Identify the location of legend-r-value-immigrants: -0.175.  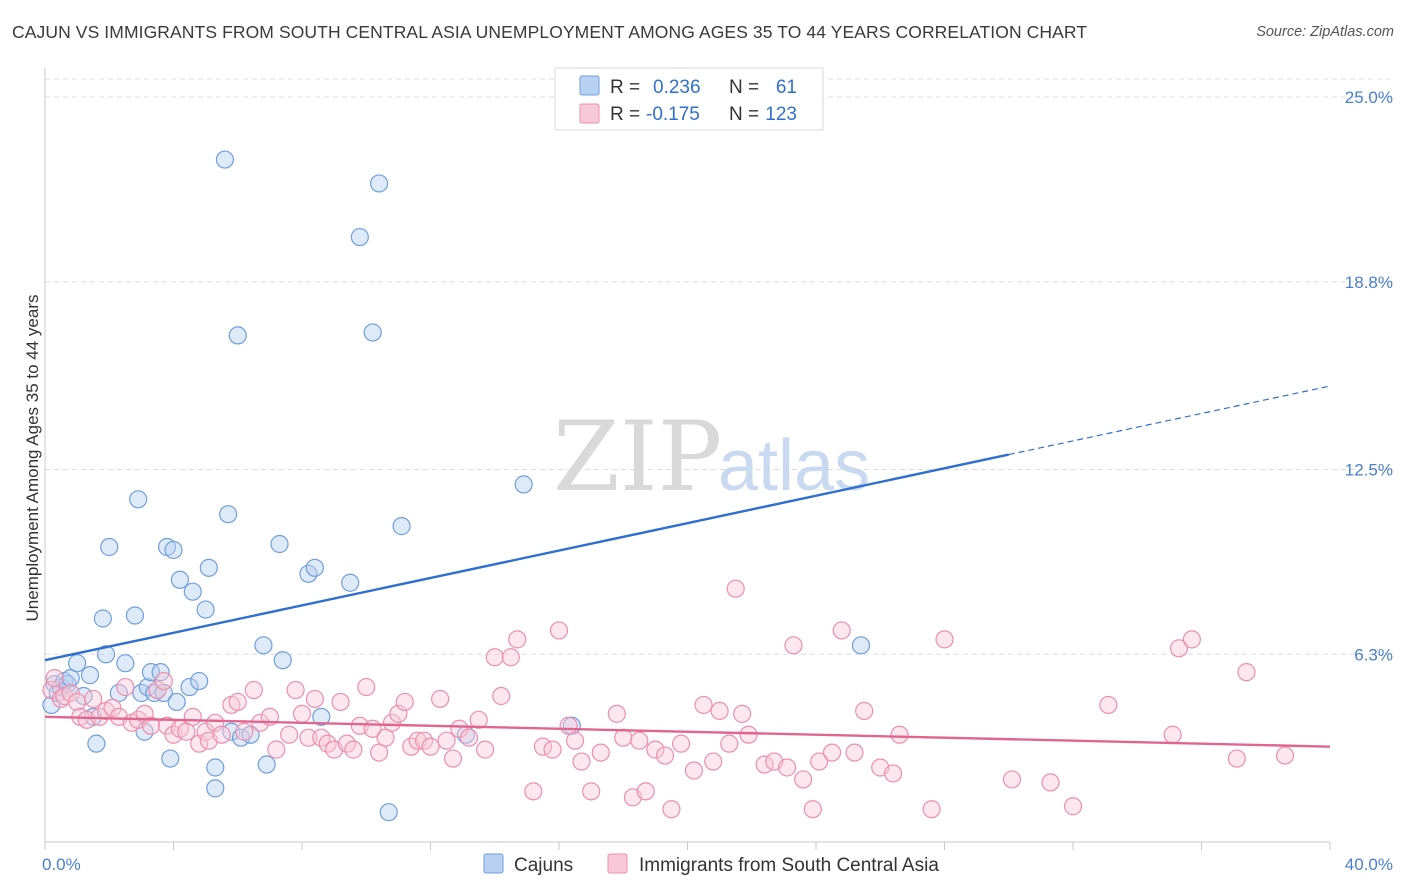
(673, 114).